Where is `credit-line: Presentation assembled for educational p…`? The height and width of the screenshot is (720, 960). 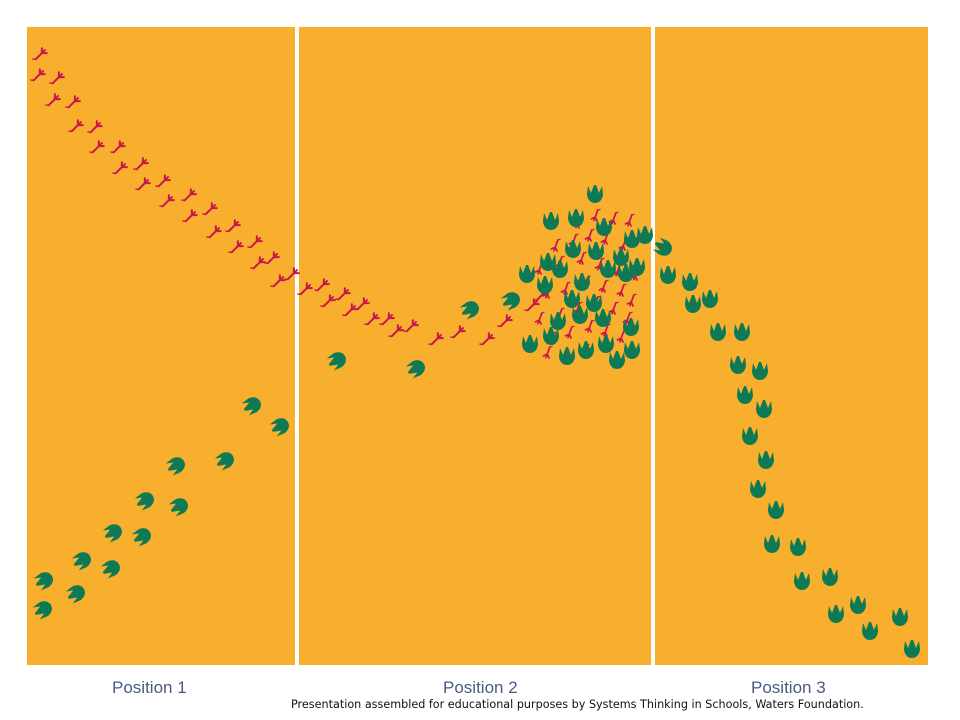 credit-line: Presentation assembled for educational p… is located at coordinates (577, 704).